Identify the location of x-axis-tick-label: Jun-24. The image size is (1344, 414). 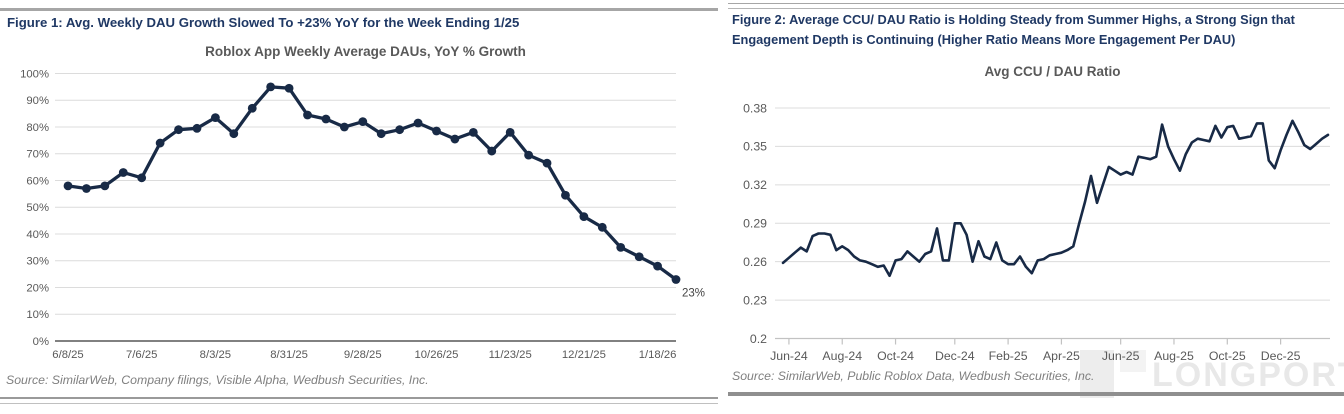
(789, 356).